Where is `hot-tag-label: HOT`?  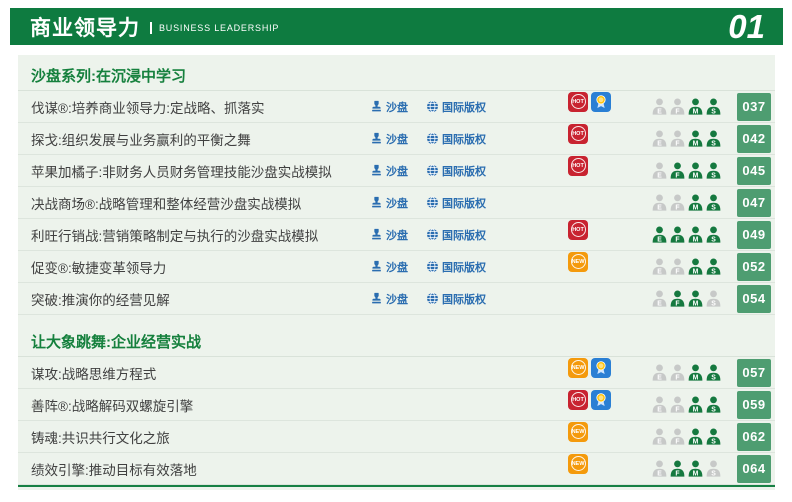
hot-tag-label: HOT is located at coordinates (578, 165).